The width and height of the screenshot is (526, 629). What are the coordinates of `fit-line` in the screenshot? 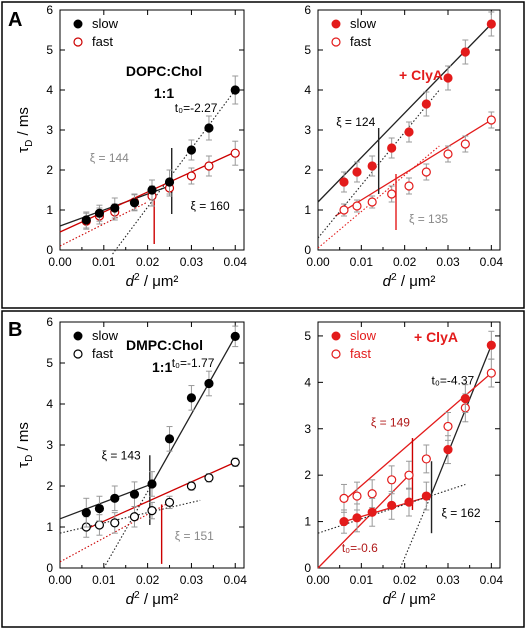 It's located at (363, 521).